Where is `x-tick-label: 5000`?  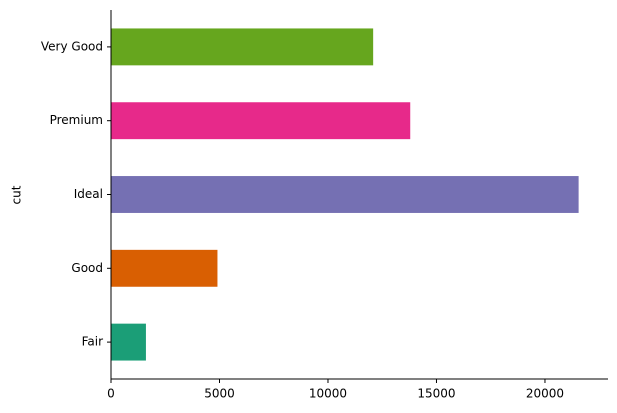
x-tick-label: 5000 is located at coordinates (219, 394).